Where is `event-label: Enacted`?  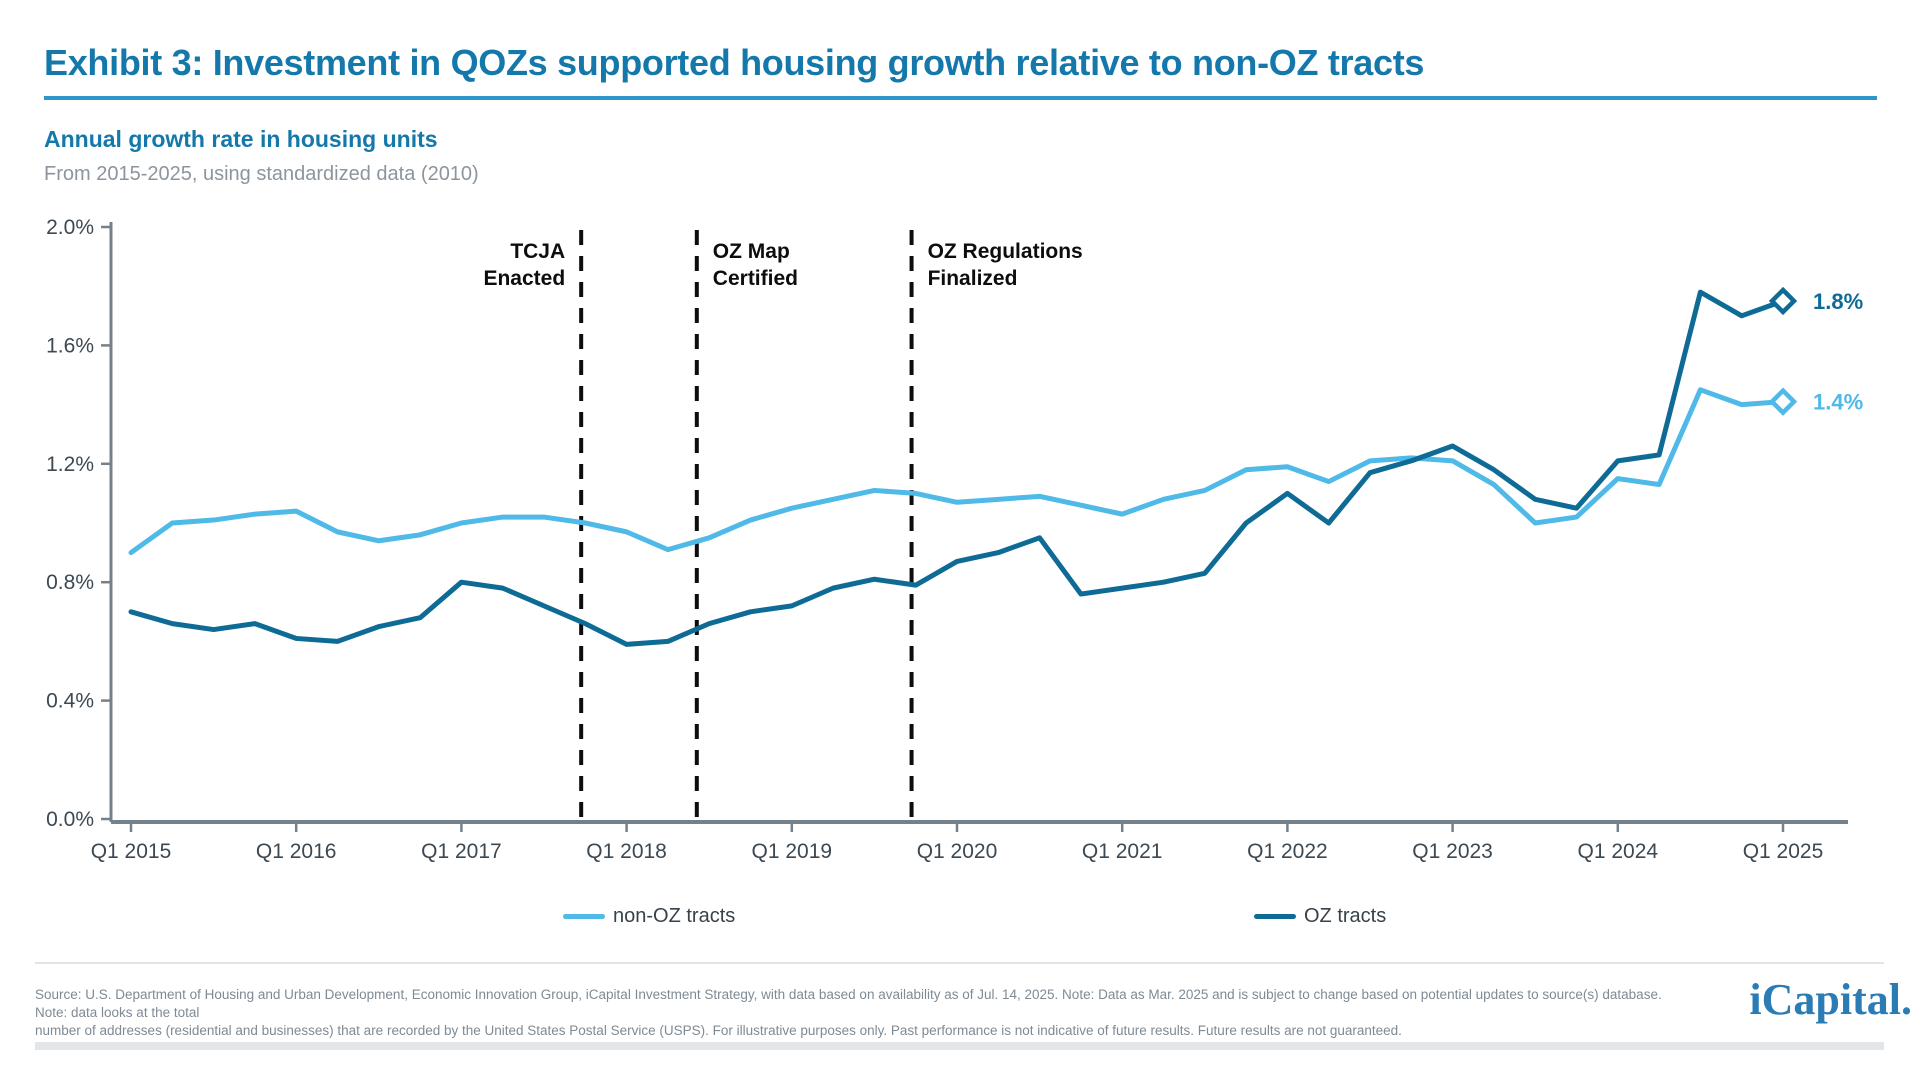
event-label: Enacted is located at coordinates (524, 278).